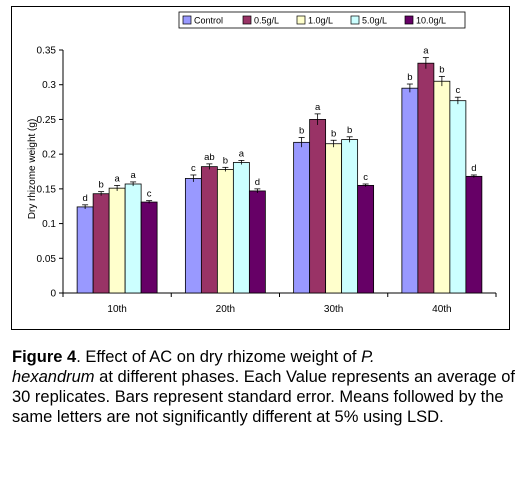  What do you see at coordinates (49, 155) in the screenshot?
I see `y-tick-label: 0.2` at bounding box center [49, 155].